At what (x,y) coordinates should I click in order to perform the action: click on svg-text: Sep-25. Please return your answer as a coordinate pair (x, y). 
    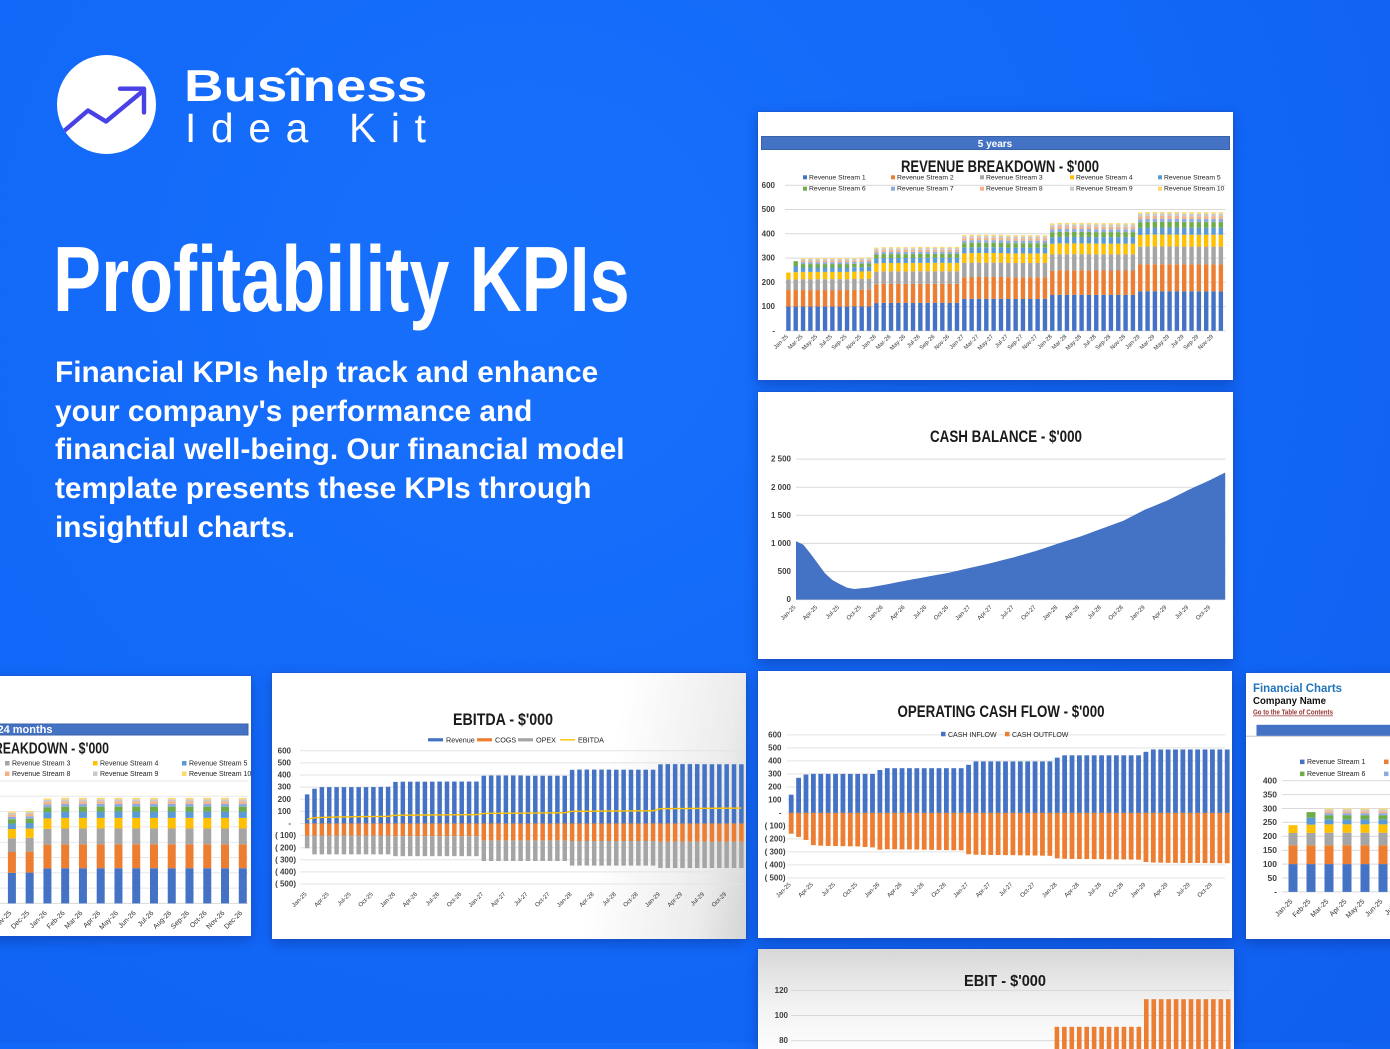
    Looking at the image, I should click on (839, 342).